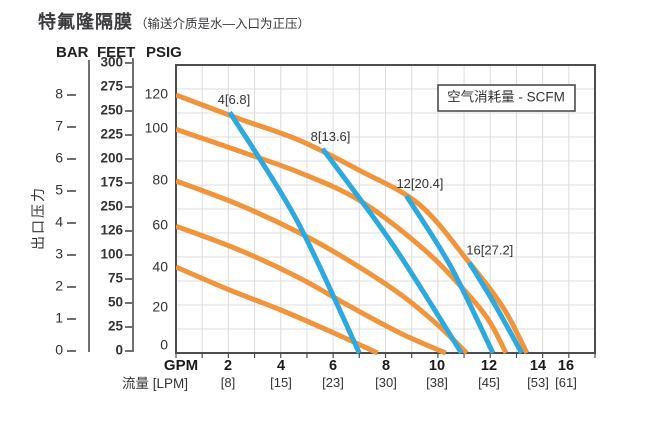  What do you see at coordinates (228, 366) in the screenshot?
I see `gpm-tick-label: 2` at bounding box center [228, 366].